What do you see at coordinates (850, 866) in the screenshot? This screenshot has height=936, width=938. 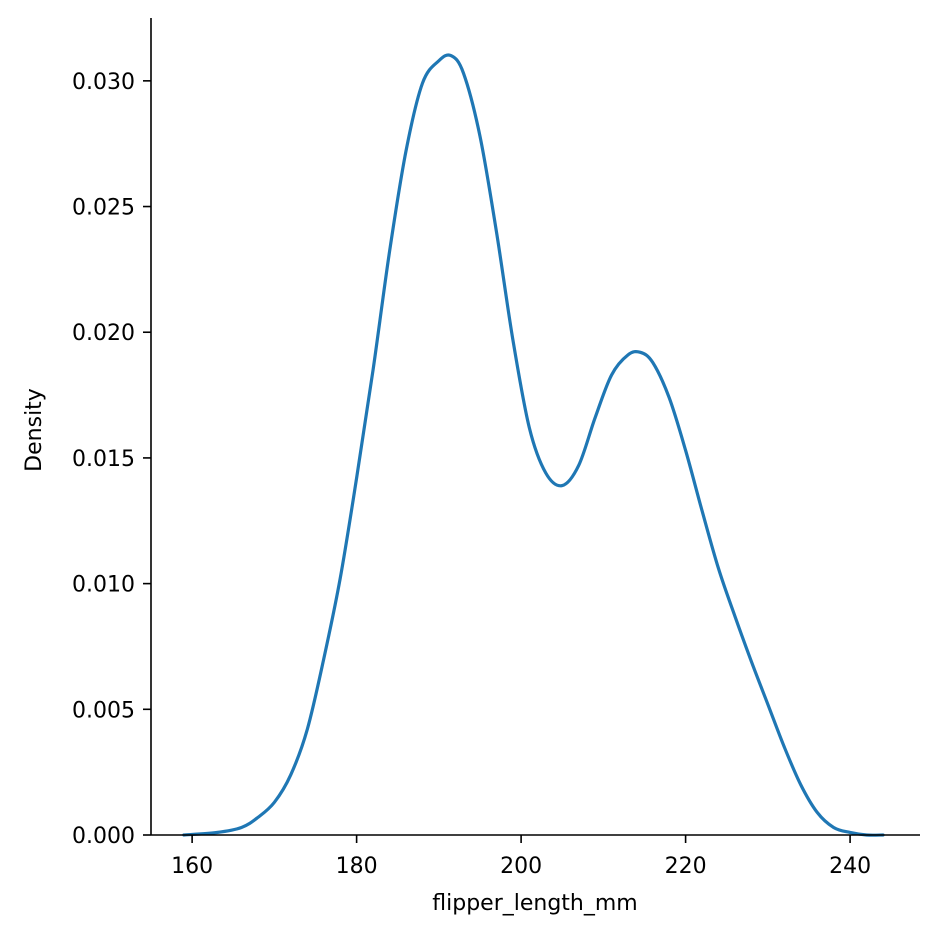 I see `x-tick-label: 240` at bounding box center [850, 866].